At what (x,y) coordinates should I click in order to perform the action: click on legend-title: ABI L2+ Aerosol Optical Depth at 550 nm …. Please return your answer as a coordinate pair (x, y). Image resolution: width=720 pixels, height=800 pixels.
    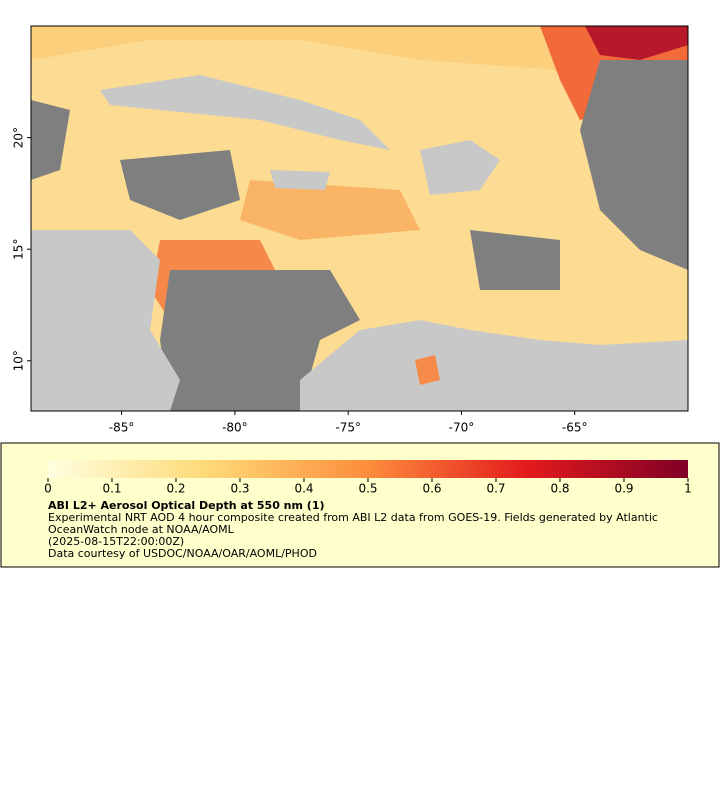
    Looking at the image, I should click on (186, 505).